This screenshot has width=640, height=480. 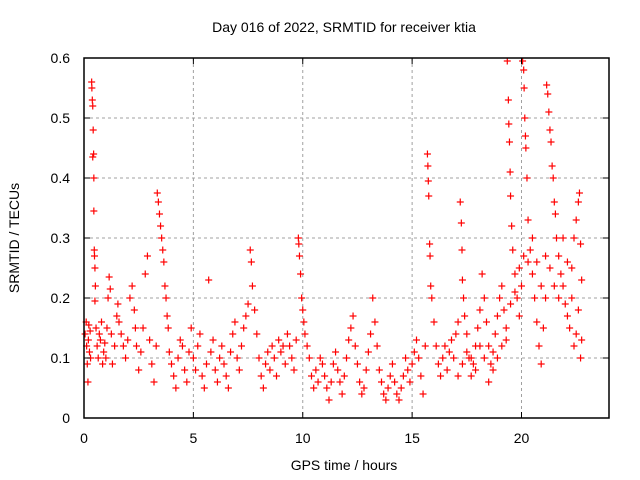 What do you see at coordinates (84, 438) in the screenshot?
I see `x-tick-label: 0` at bounding box center [84, 438].